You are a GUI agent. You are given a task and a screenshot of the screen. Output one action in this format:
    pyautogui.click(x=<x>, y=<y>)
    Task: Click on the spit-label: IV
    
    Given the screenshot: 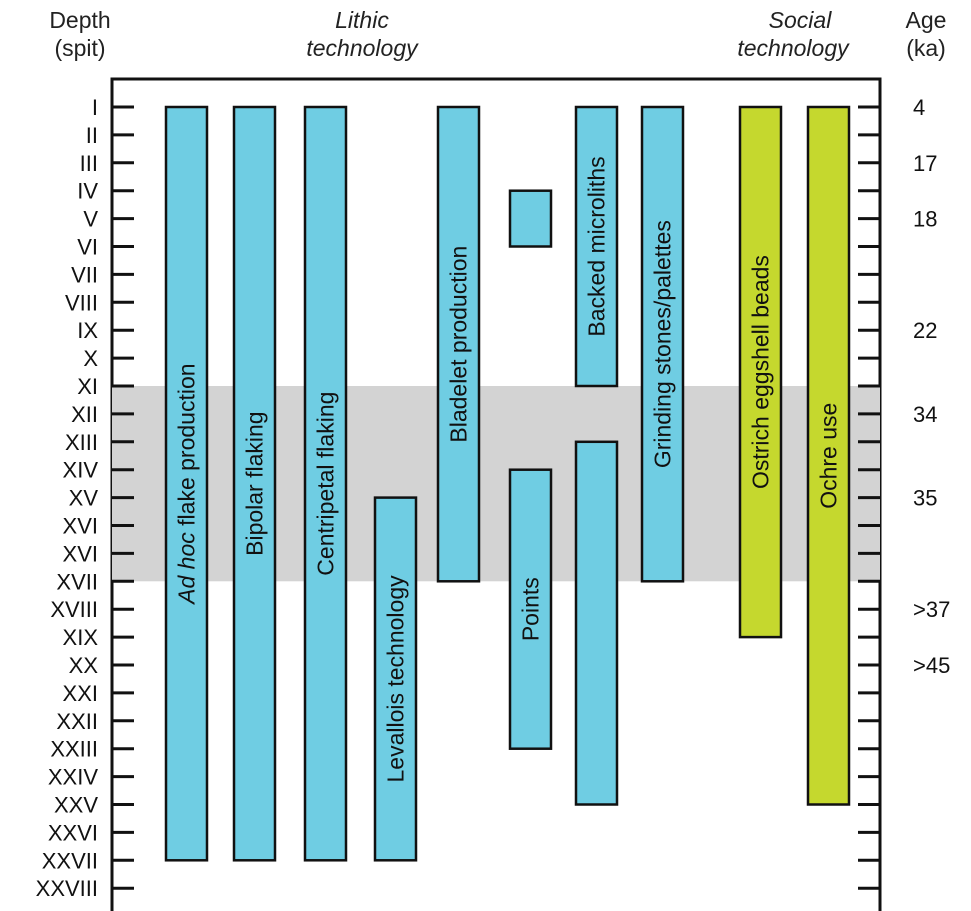 What is the action you would take?
    pyautogui.click(x=87, y=191)
    